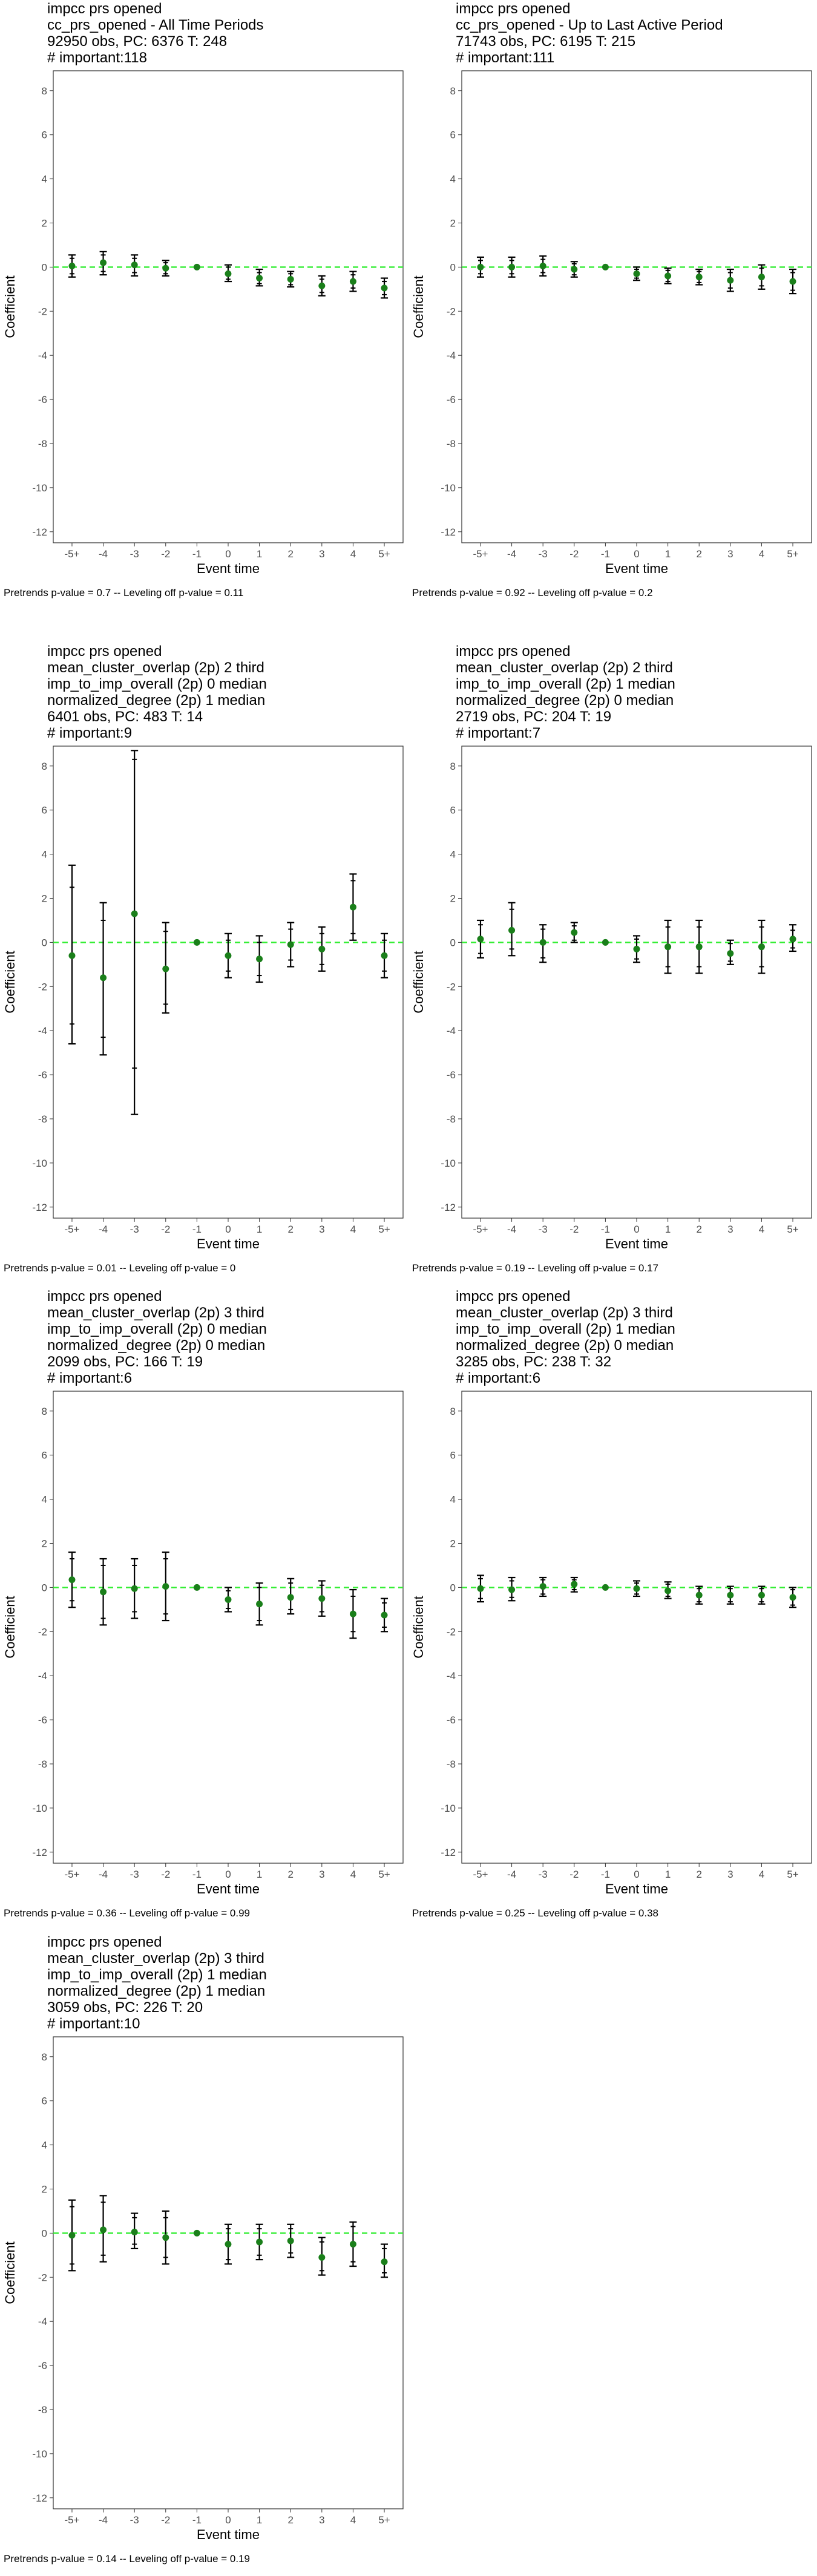 The image size is (817, 2576). Describe the element at coordinates (565, 684) in the screenshot. I see `chart-title-line: imp_to_imp_overall (2p) 1 median` at that location.